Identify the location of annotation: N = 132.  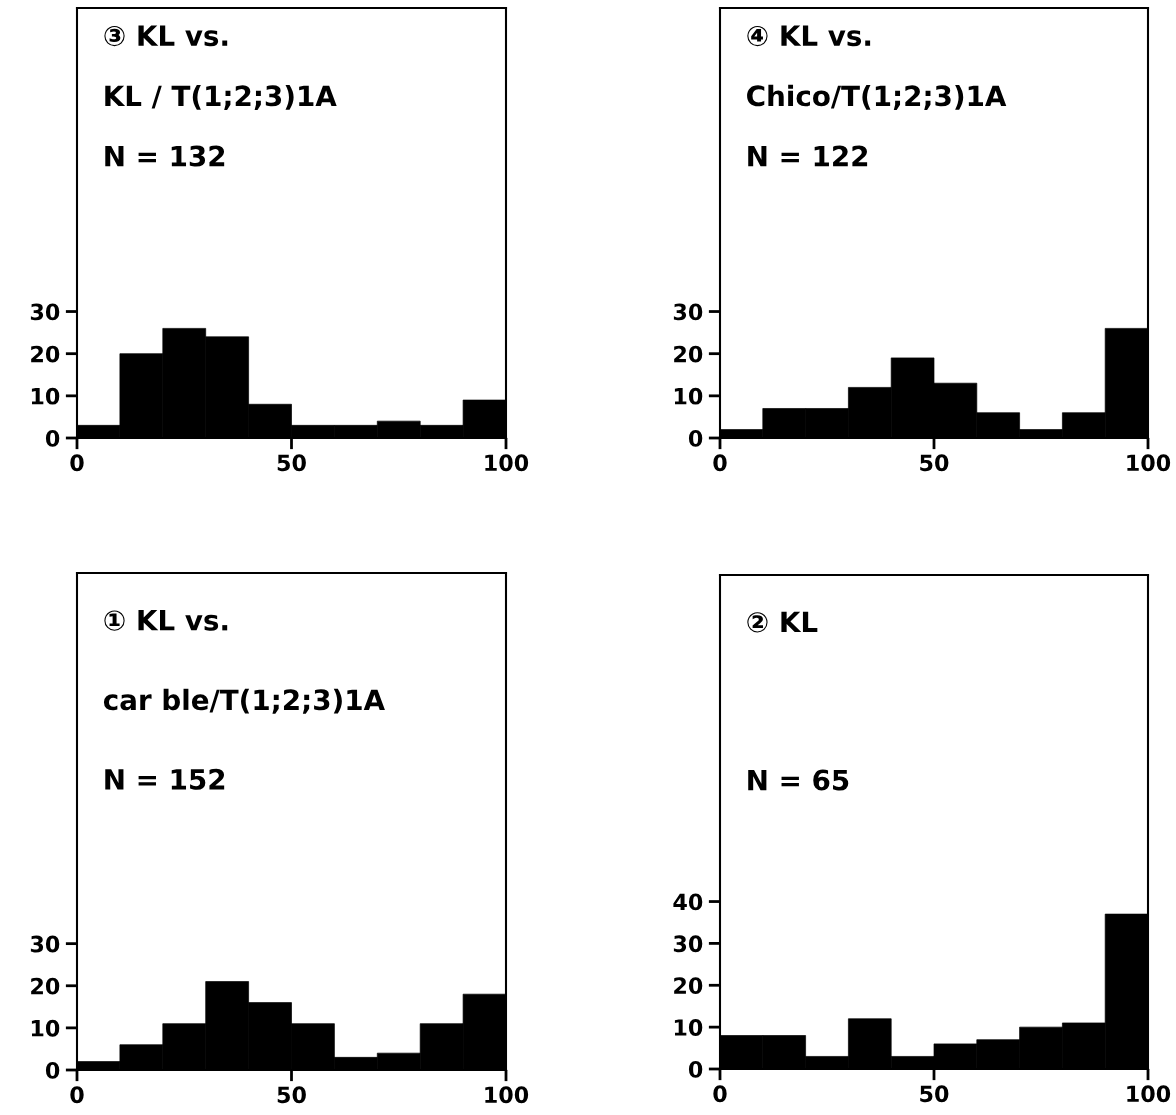
(165, 156).